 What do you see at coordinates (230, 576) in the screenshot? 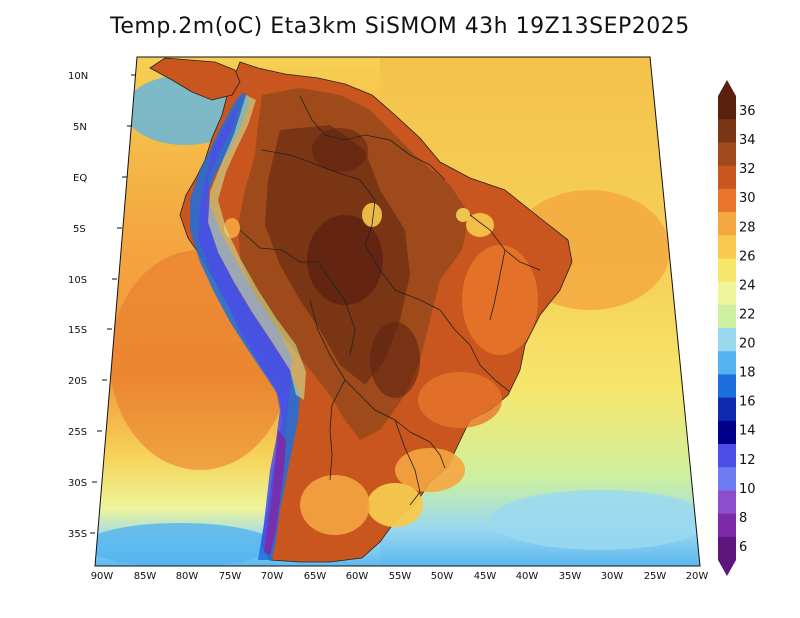
I see `lon-label: 75W` at bounding box center [230, 576].